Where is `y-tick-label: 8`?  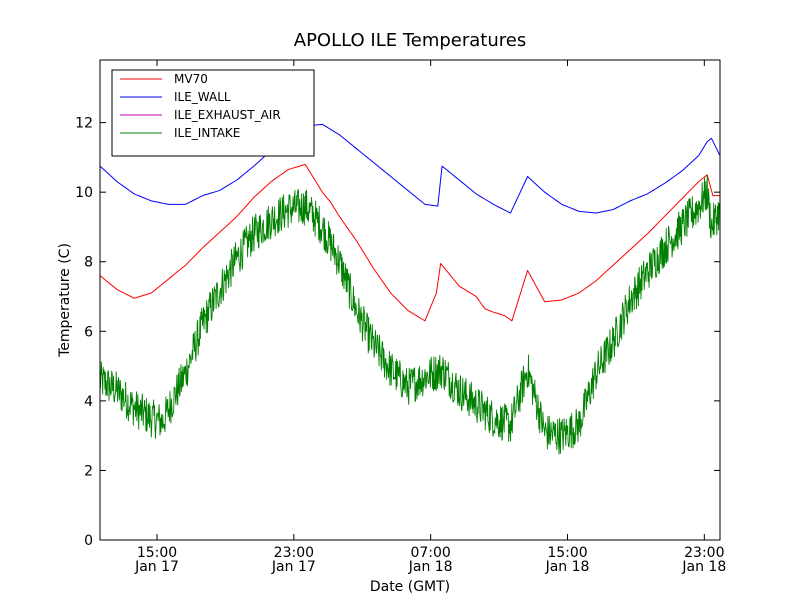
y-tick-label: 8 is located at coordinates (88, 263).